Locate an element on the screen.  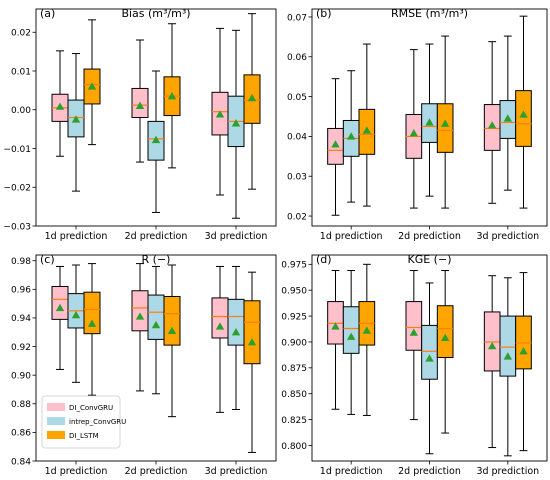
panel-c-ytick-label: 0.98 is located at coordinates (21, 262).